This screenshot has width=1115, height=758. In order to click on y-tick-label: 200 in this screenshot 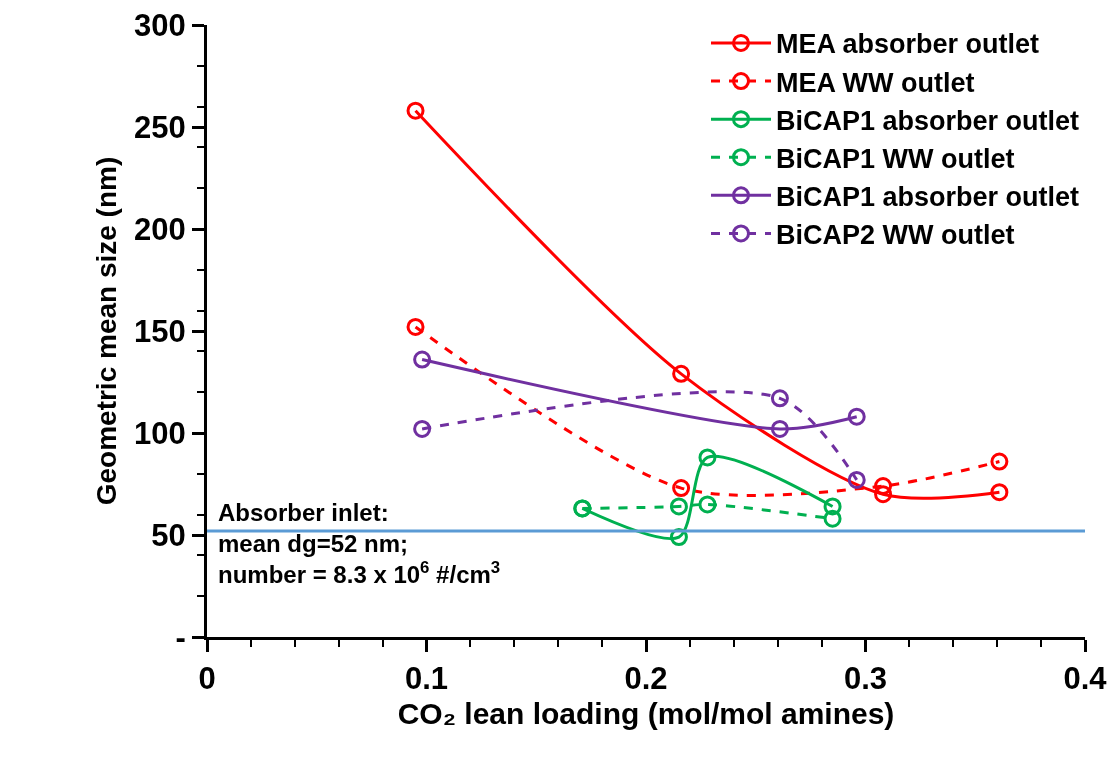, I will do `click(160, 229)`.